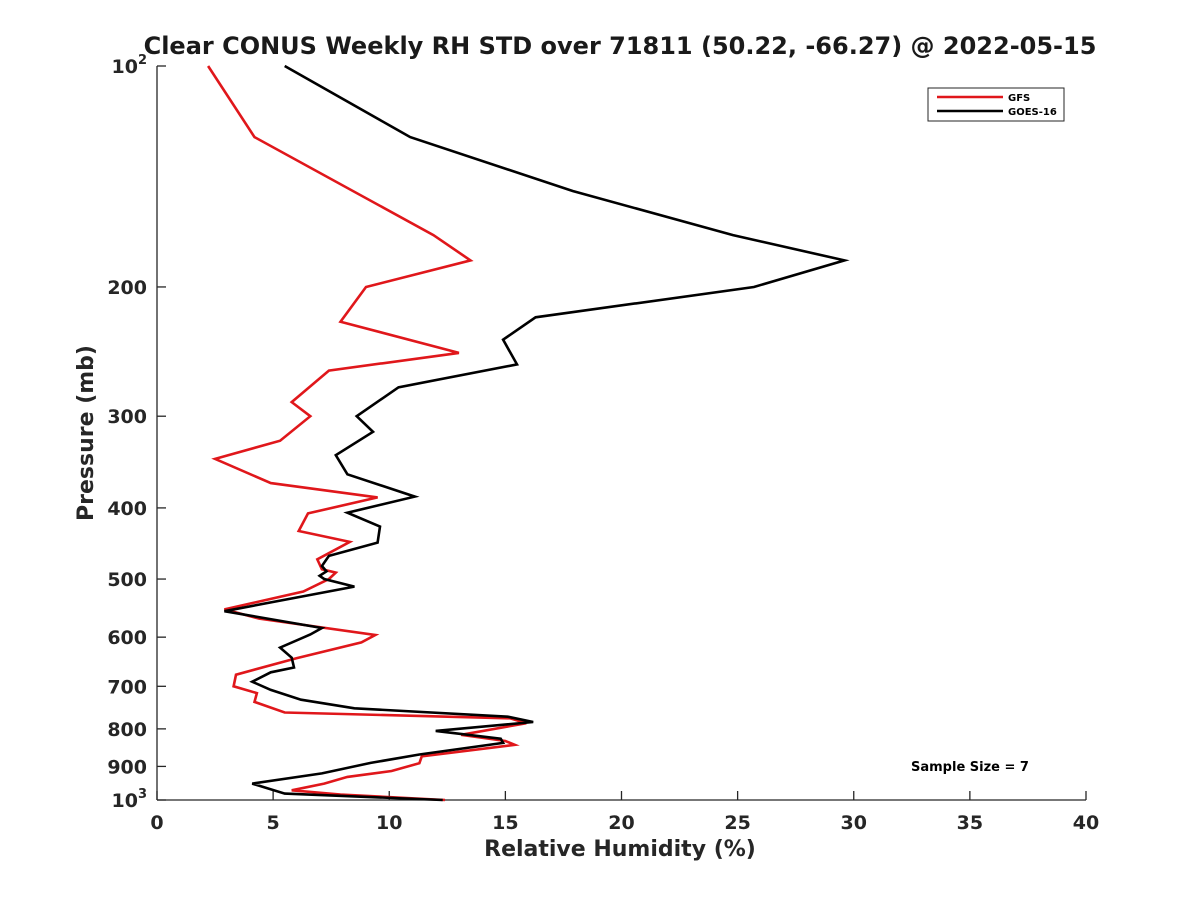 The width and height of the screenshot is (1200, 900). I want to click on x-axis-label: Relative Humidity (%), so click(620, 849).